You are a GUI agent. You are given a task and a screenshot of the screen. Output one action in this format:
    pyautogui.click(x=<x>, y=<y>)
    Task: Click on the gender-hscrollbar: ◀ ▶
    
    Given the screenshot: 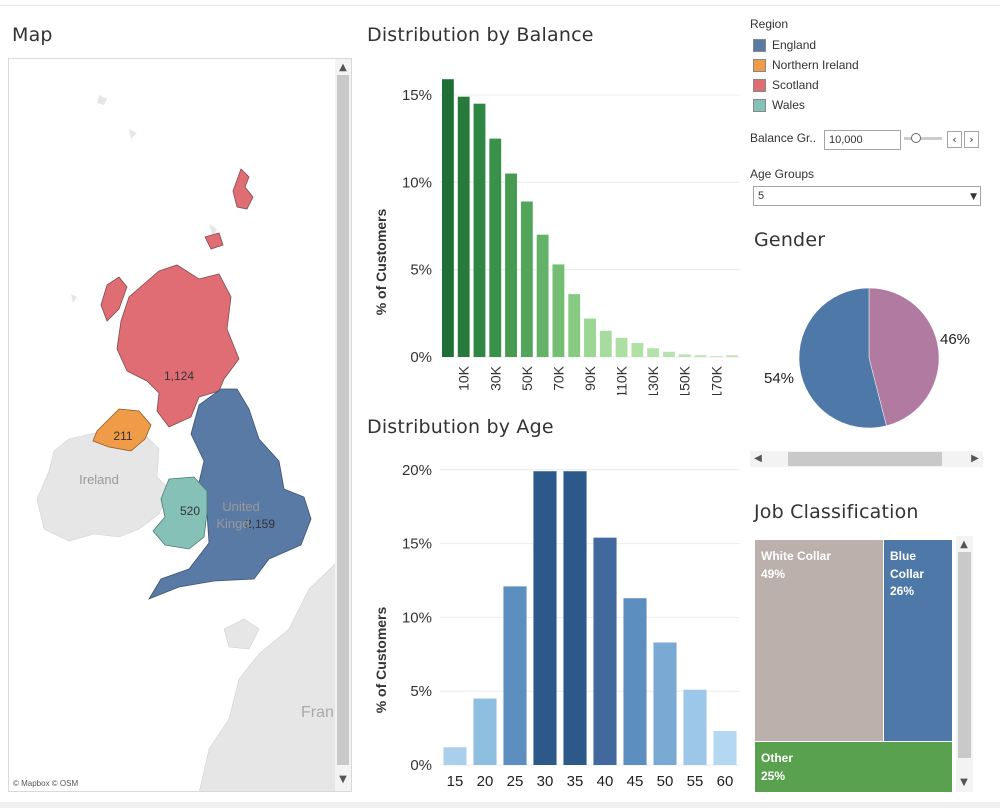 What is the action you would take?
    pyautogui.click(x=866, y=459)
    